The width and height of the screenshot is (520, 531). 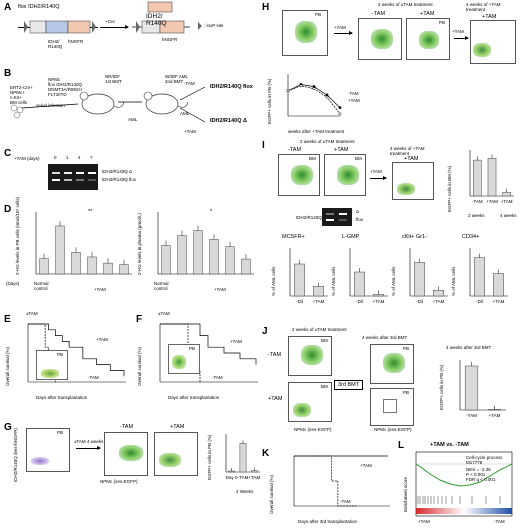 What do you see at coordinates (126, 454) in the screenshot?
I see `flow-plot-g-minus` at bounding box center [126, 454].